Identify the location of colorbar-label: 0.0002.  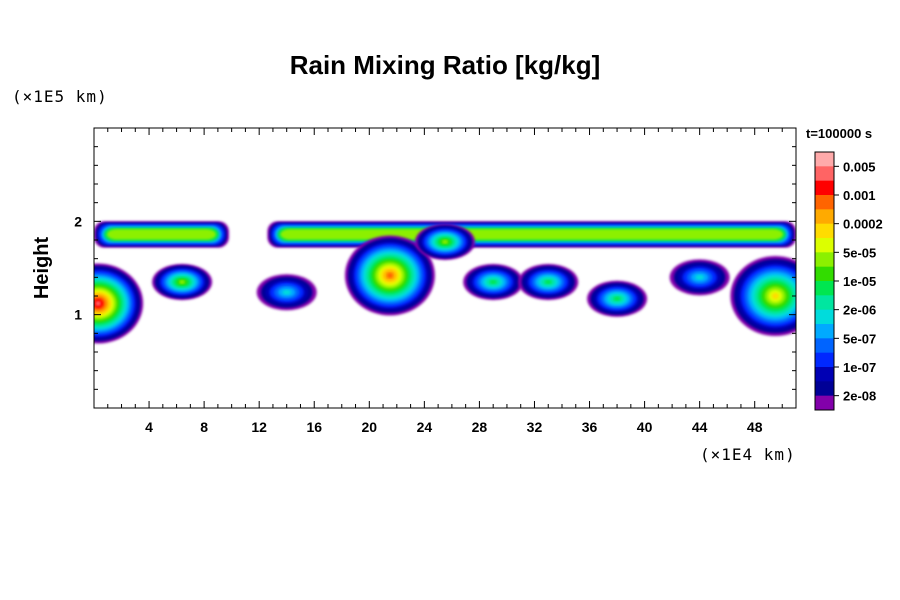
(863, 224).